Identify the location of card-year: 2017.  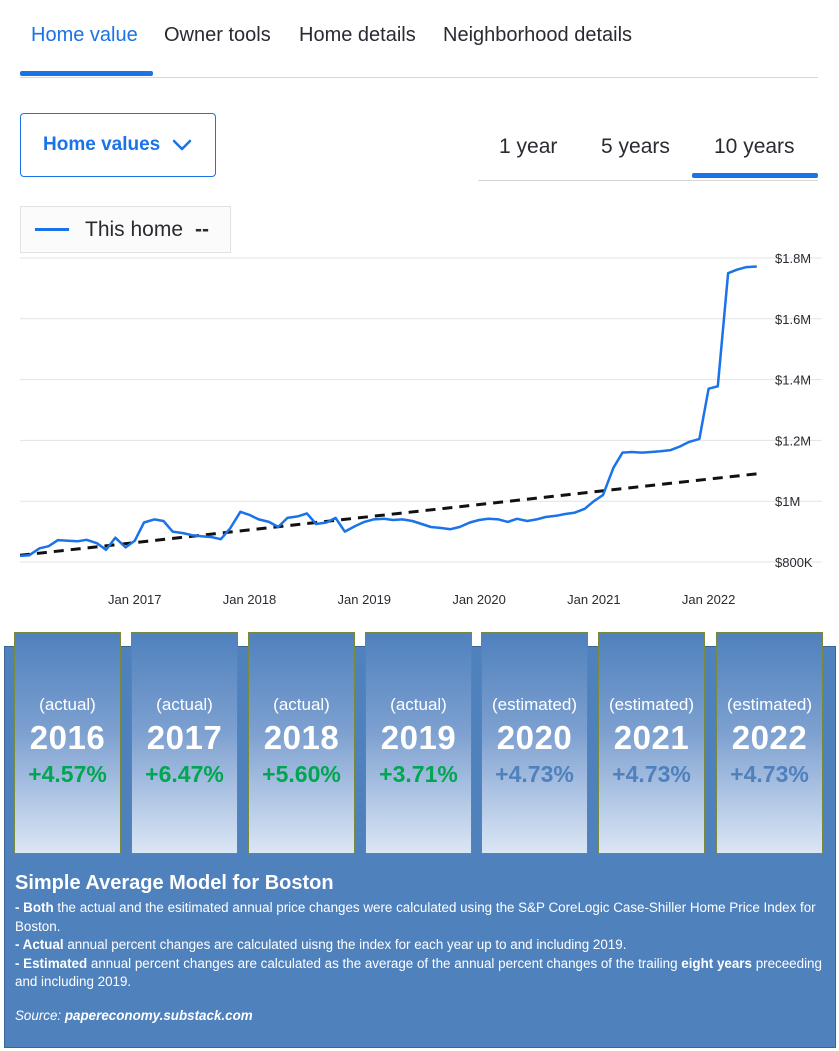
(184, 737).